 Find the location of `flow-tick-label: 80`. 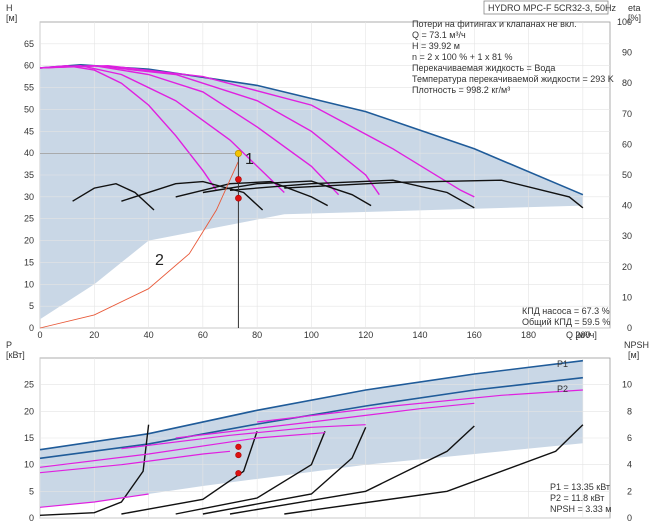

flow-tick-label: 80 is located at coordinates (257, 335).